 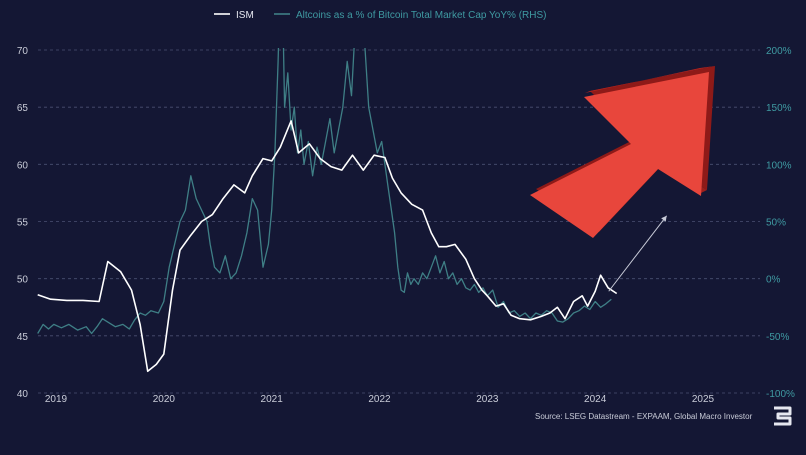 I want to click on x-tick-label: 2020, so click(x=164, y=399).